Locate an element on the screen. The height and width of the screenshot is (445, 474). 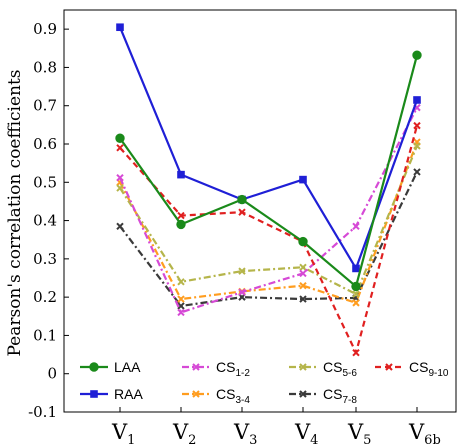
y-tick-label: 0.5 is located at coordinates (45, 182).